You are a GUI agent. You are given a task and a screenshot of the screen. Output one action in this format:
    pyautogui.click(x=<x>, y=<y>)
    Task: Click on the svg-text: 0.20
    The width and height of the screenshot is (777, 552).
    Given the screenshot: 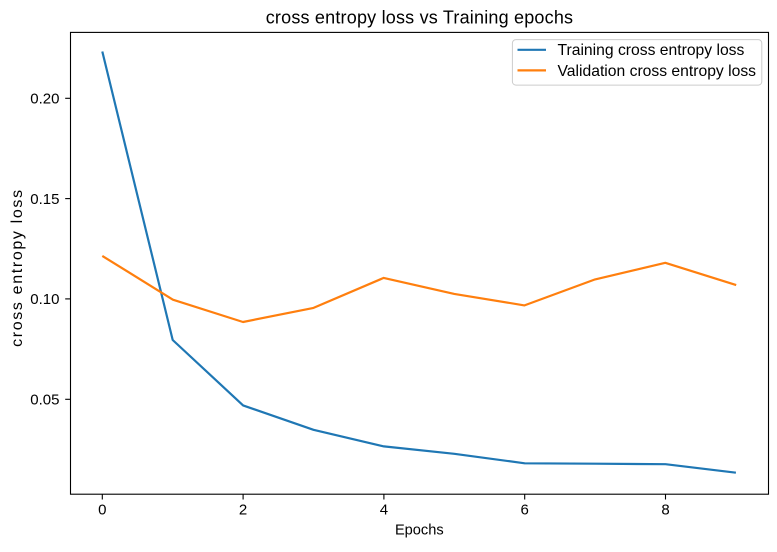 What is the action you would take?
    pyautogui.click(x=44, y=99)
    